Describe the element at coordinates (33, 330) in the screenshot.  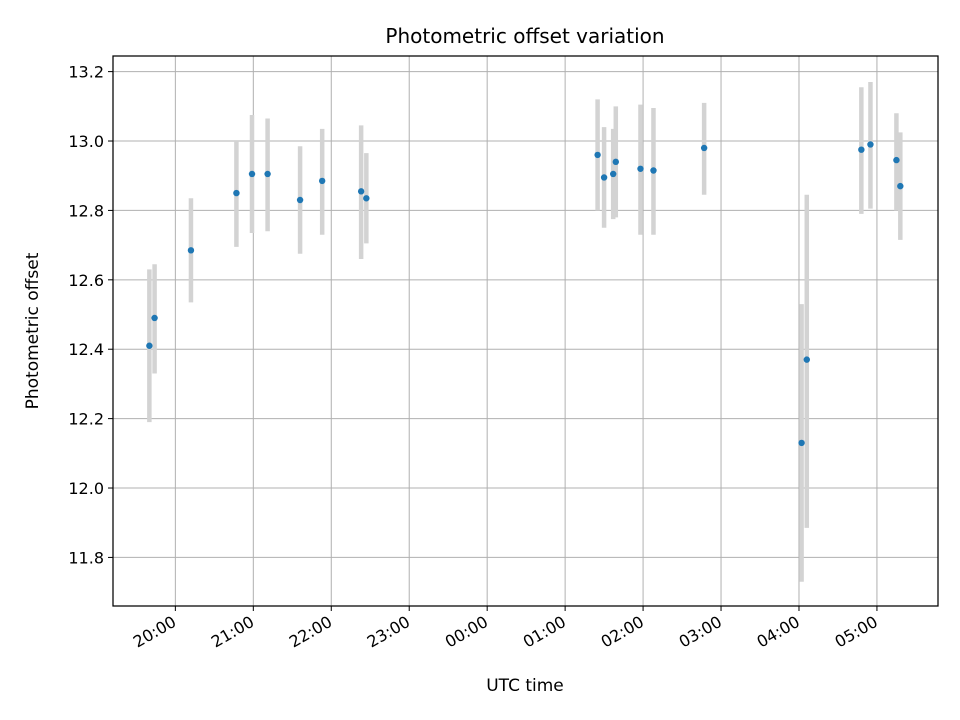
I see `y-axis-title: Photometric offset` at that location.